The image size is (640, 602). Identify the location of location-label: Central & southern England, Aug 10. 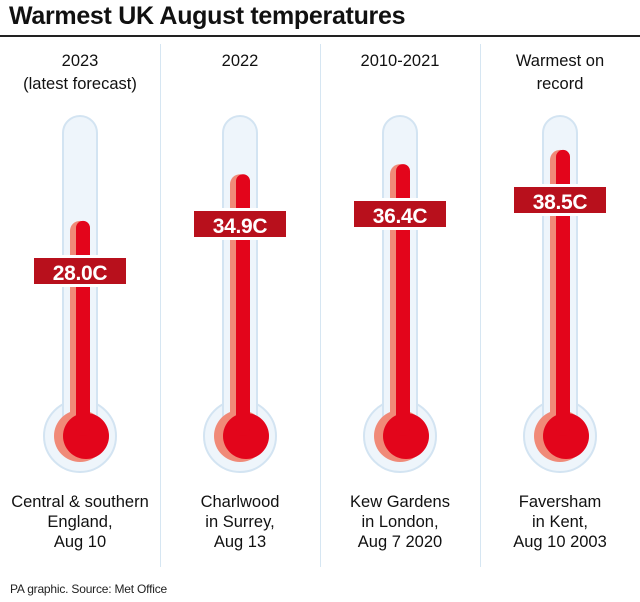
(80, 522).